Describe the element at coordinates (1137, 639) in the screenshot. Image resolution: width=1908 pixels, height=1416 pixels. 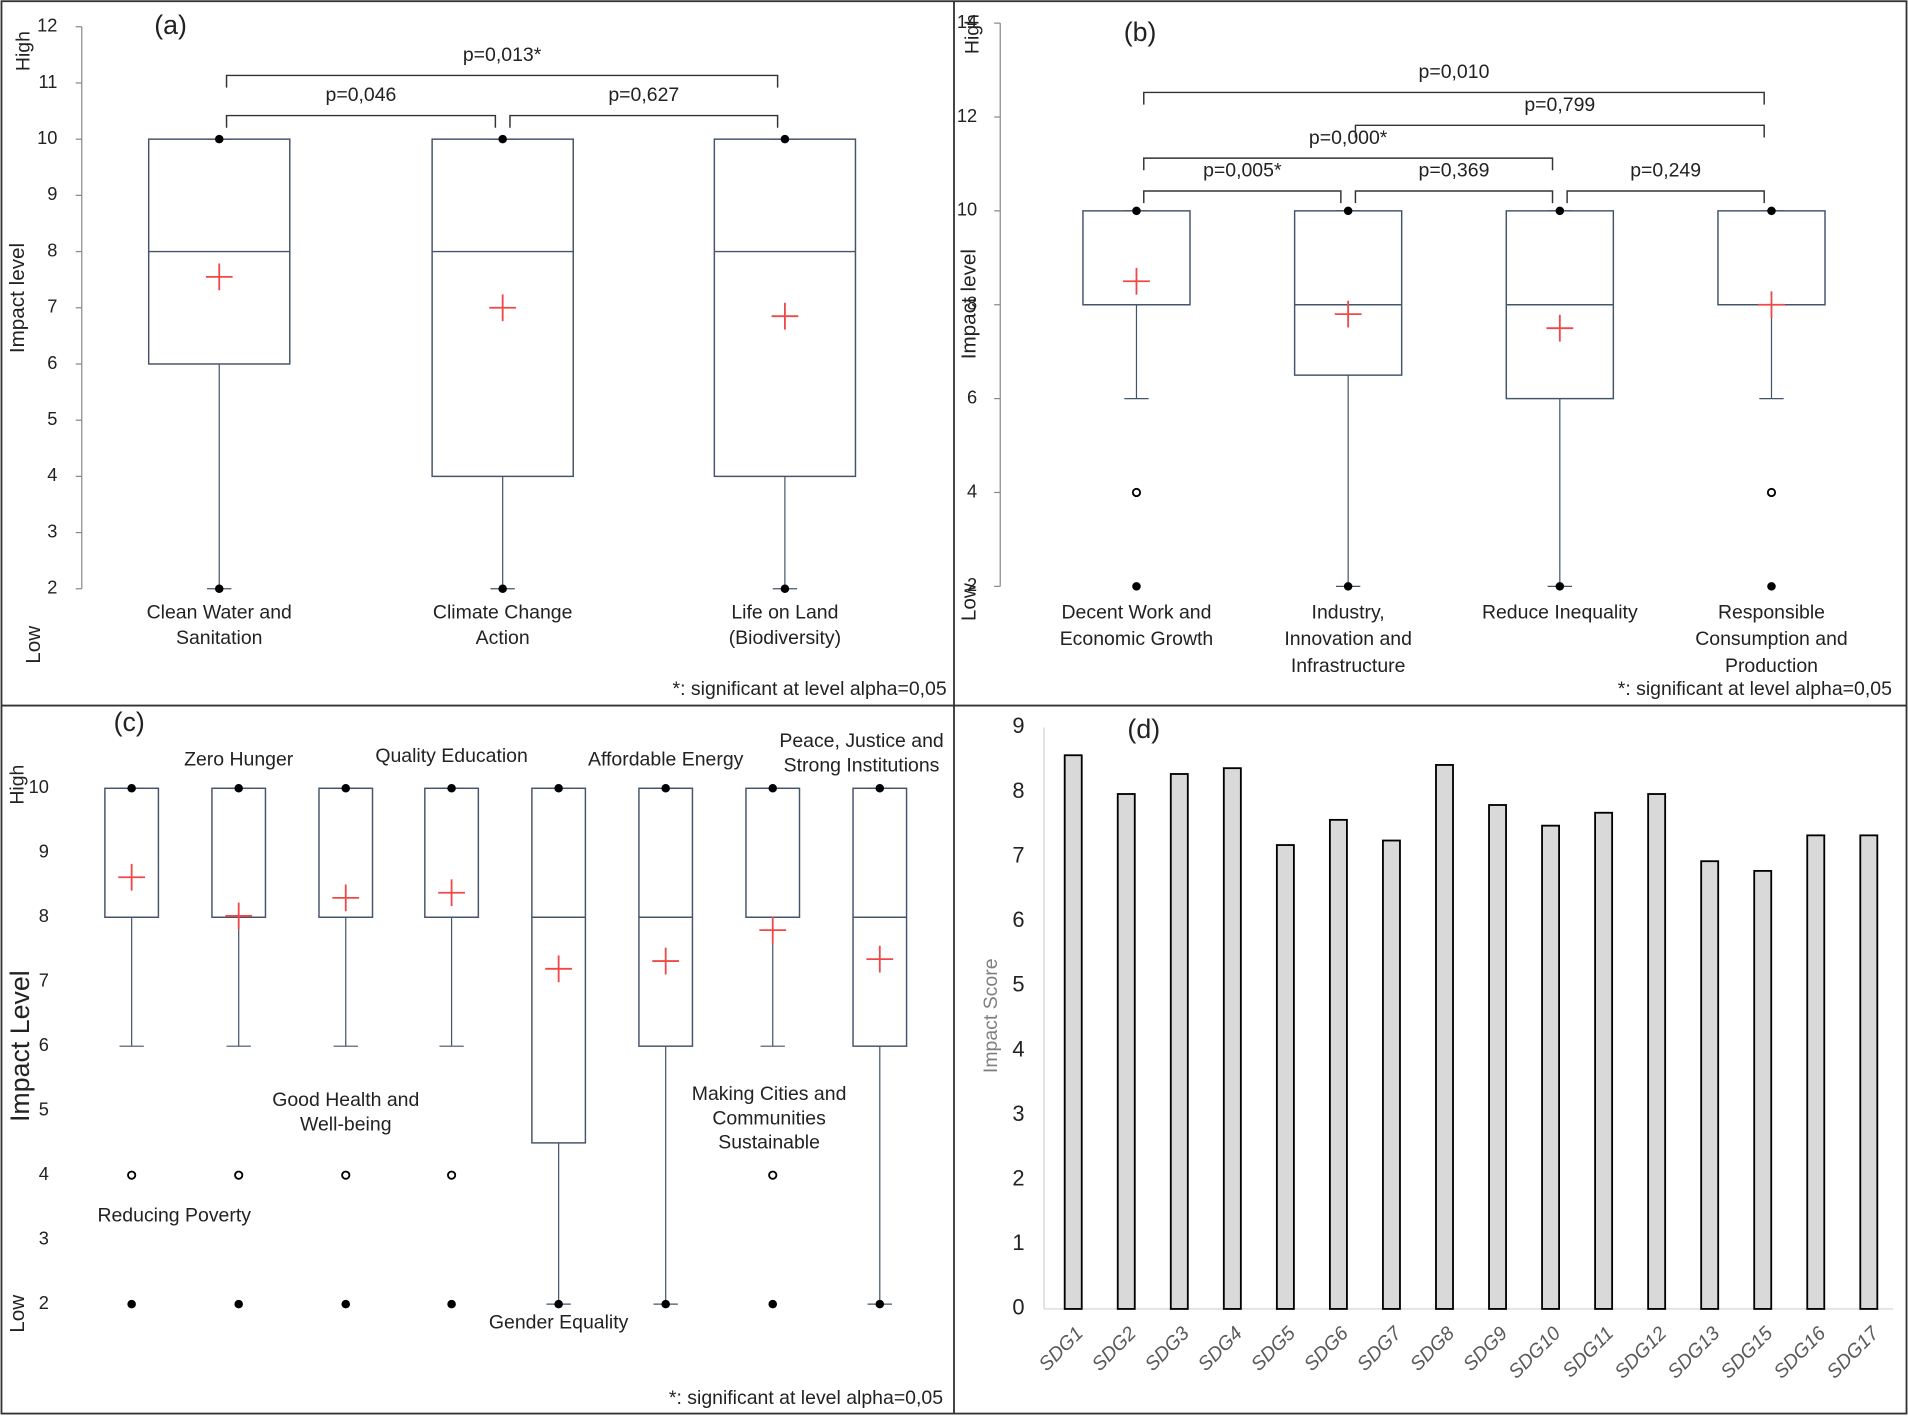
I see `category-label: Economic Growth` at that location.